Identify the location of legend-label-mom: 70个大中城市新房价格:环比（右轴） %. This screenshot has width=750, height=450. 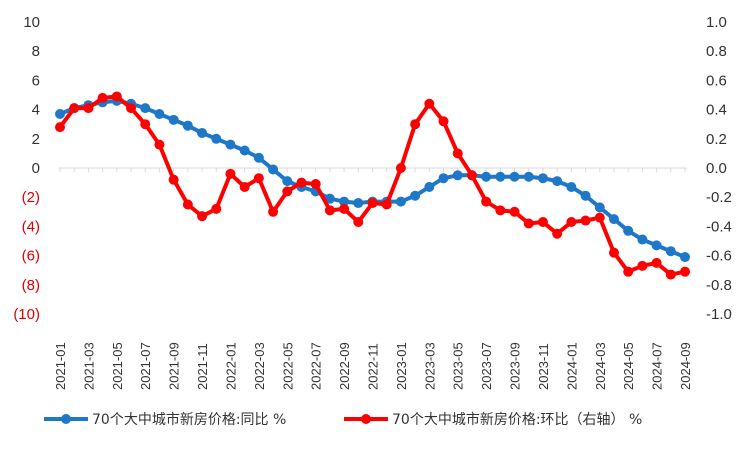
(517, 419).